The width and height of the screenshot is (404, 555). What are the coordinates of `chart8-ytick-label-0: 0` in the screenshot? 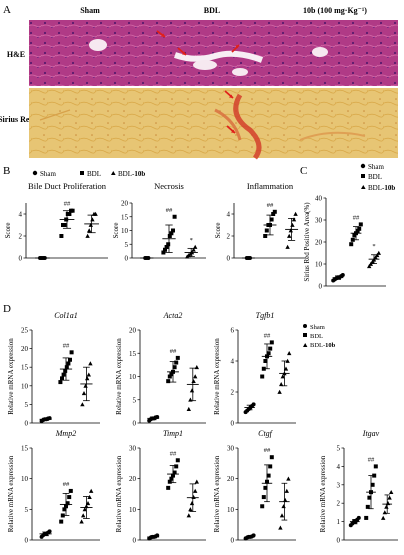 It's located at (27, 541).